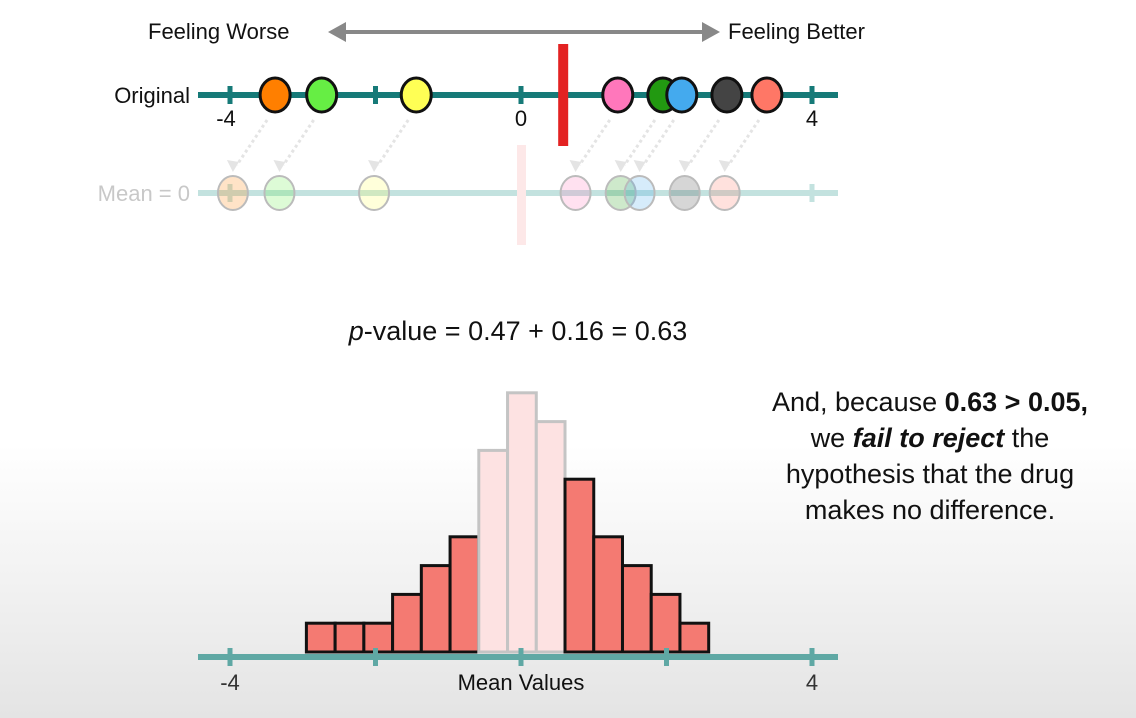  I want to click on original-points, so click(521, 95).